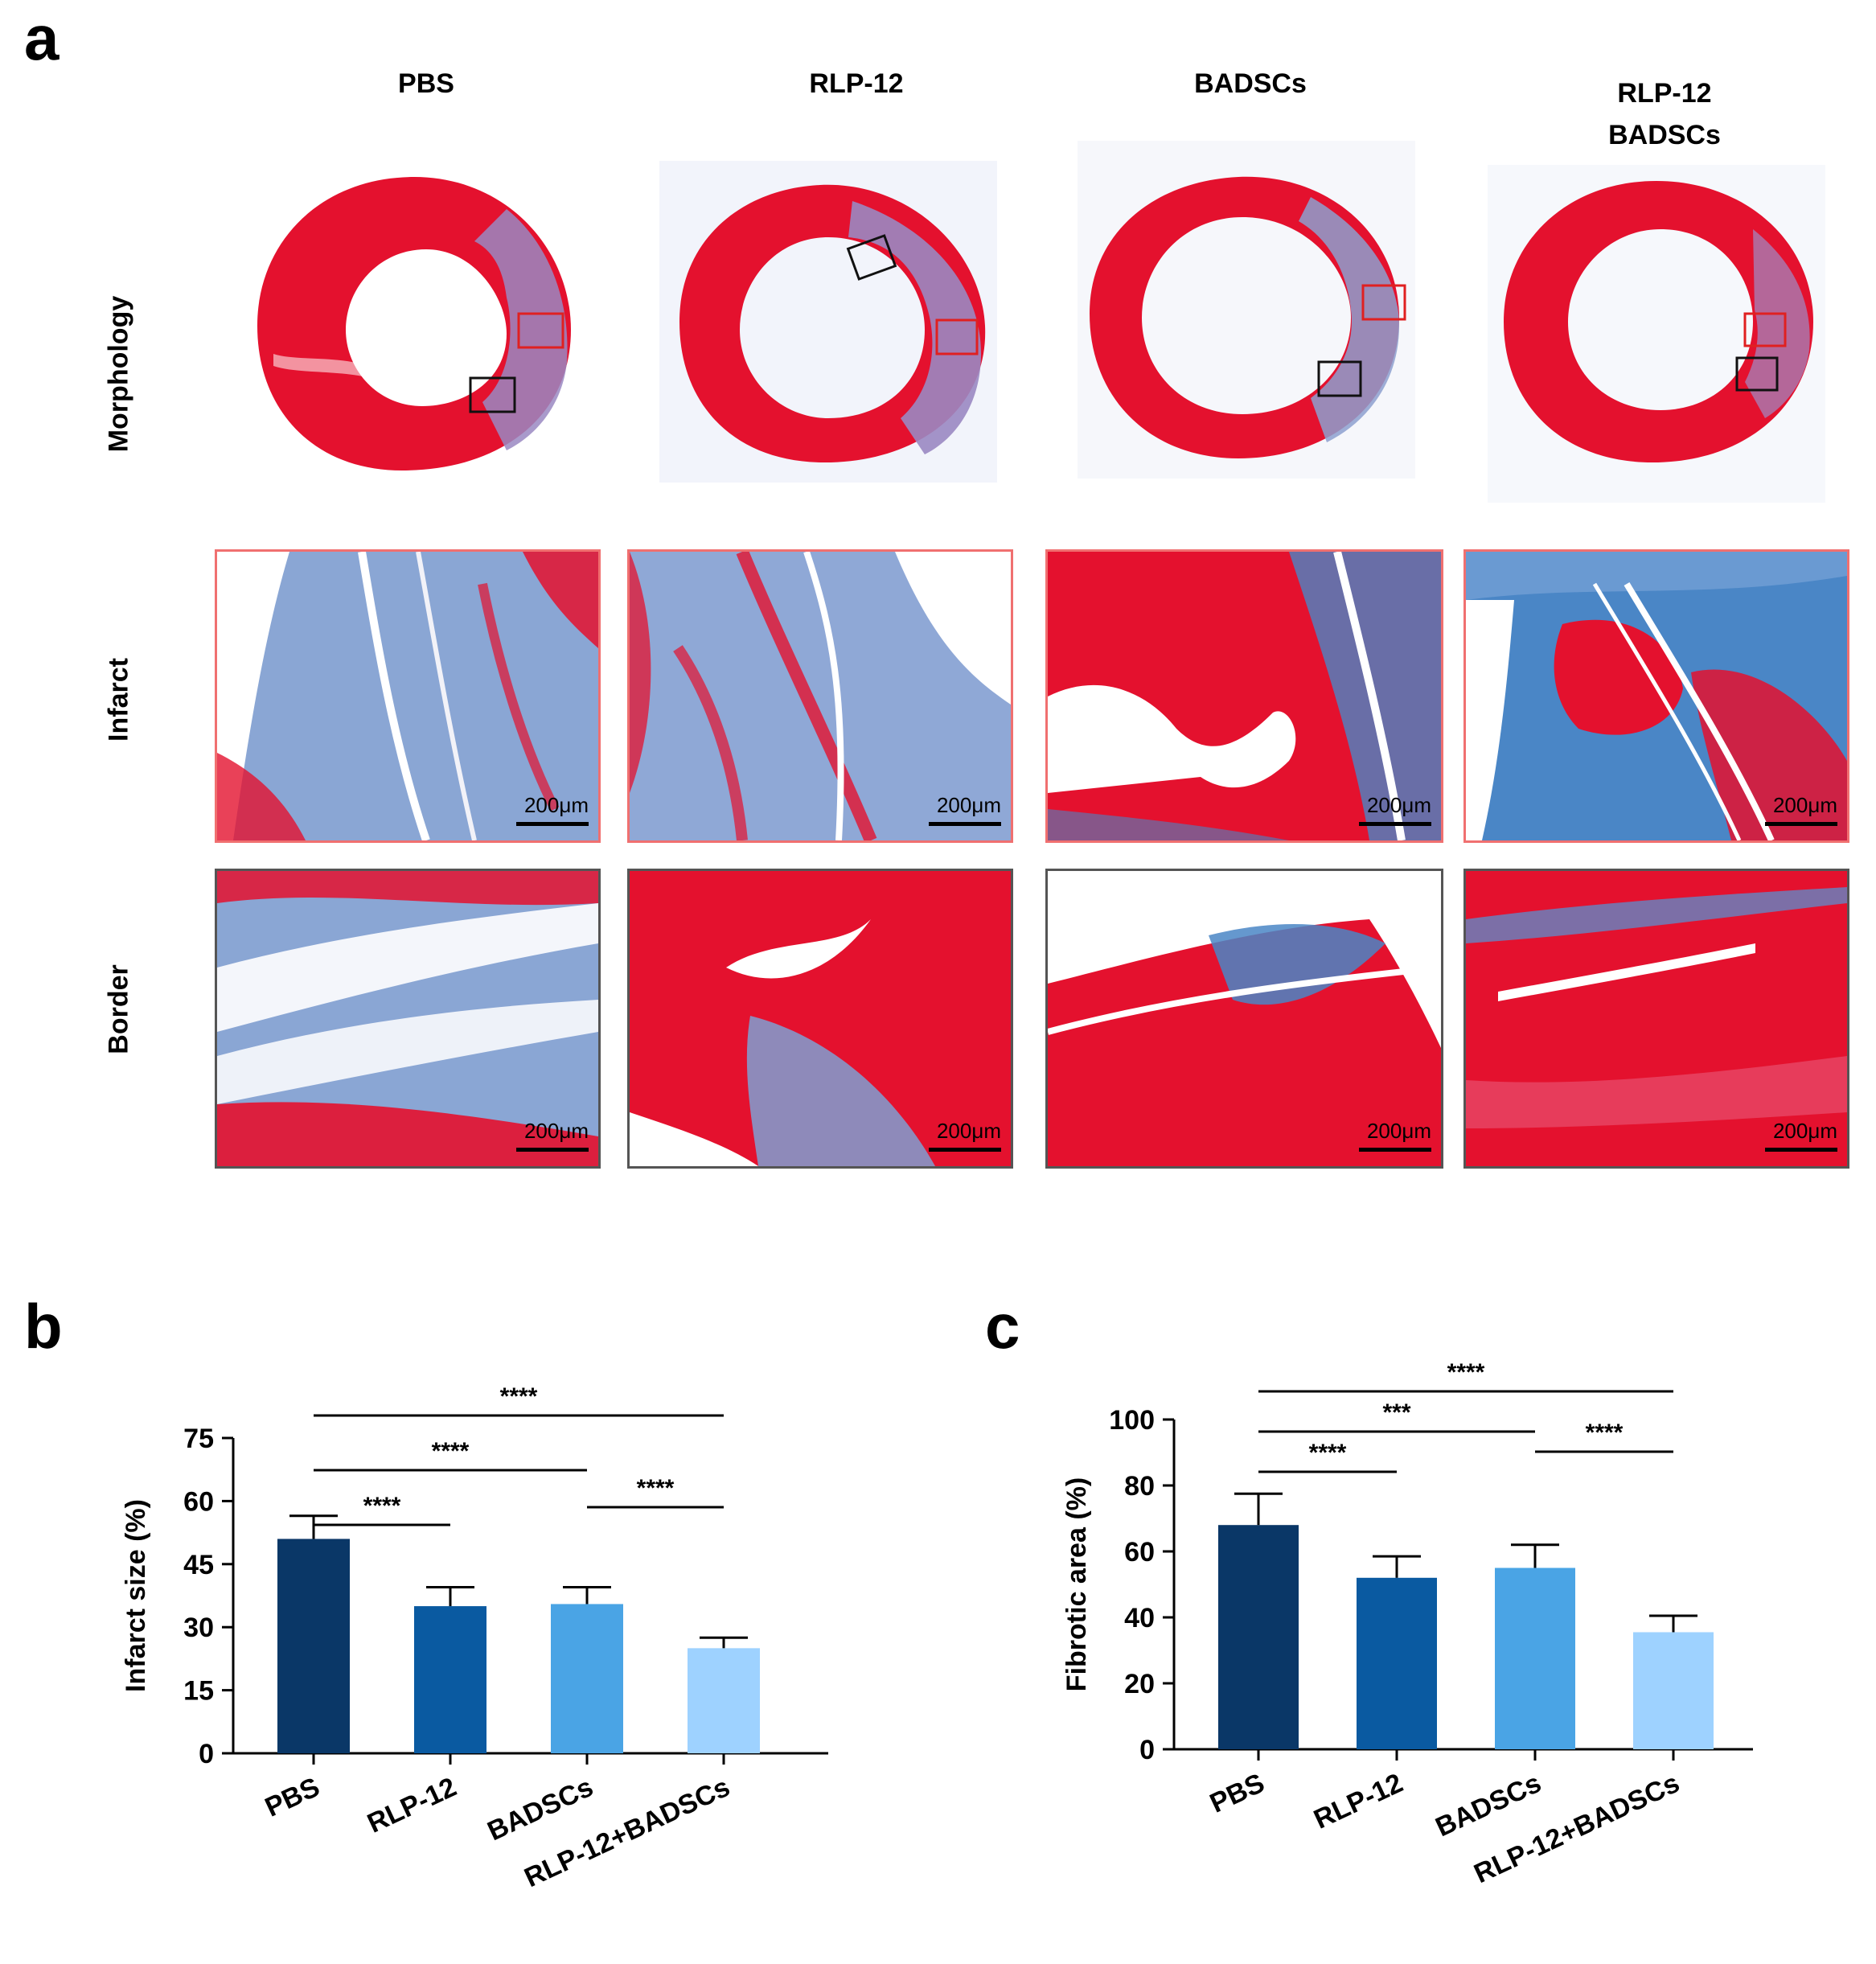 This screenshot has height=1964, width=1876. I want to click on y-tick-label: 80, so click(1139, 1486).